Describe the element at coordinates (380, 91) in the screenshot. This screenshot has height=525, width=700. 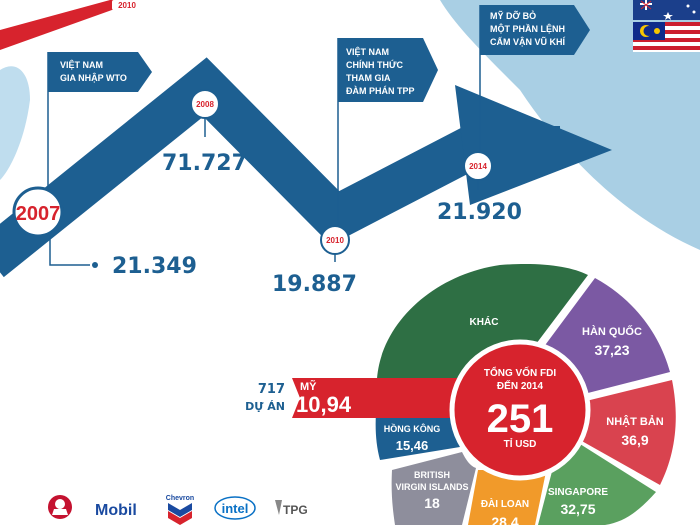
I see `flag-tpp-line4: ĐÀM PHÁN TPP` at that location.